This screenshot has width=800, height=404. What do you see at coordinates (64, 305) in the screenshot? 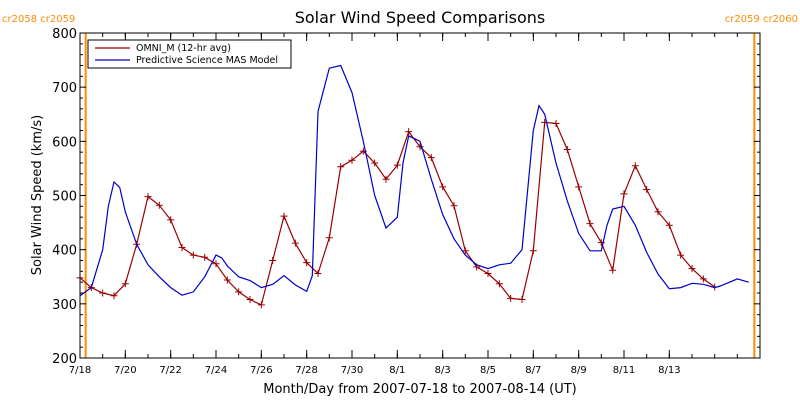
I see `y-tick-label: 300` at bounding box center [64, 305].